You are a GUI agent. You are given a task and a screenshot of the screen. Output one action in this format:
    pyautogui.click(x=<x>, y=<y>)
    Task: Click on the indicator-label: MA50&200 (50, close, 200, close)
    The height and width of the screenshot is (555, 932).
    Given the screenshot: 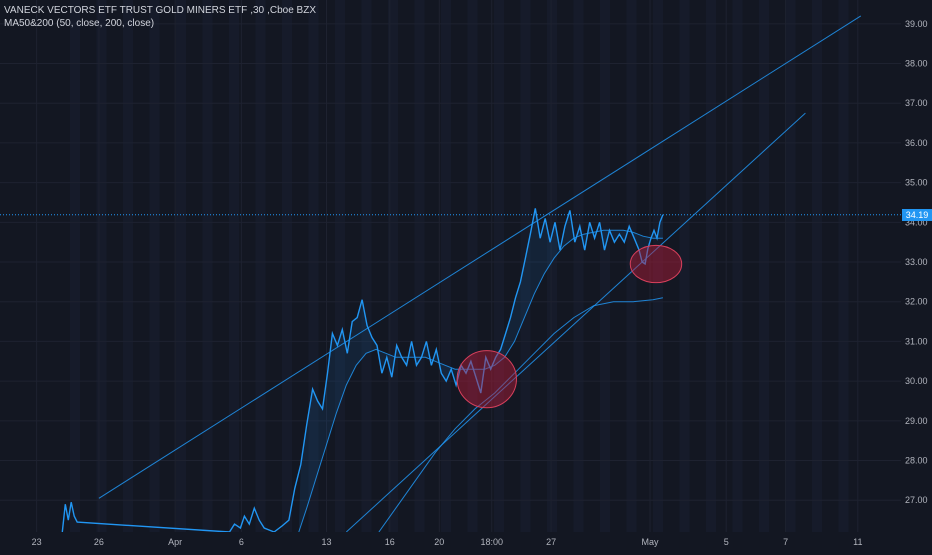 What is the action you would take?
    pyautogui.click(x=79, y=23)
    